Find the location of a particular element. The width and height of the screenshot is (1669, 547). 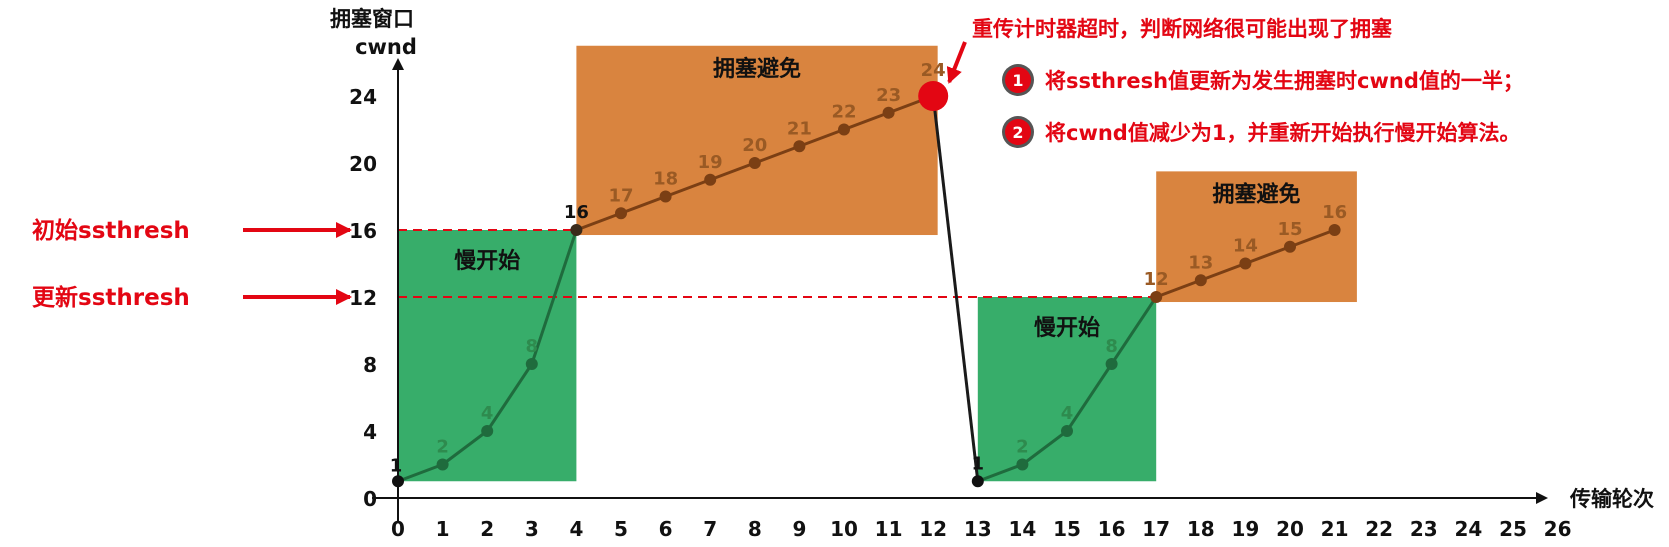

annotation-headline: 重传计时器超时，判断网络很可能出现了拥塞 is located at coordinates (1182, 29).